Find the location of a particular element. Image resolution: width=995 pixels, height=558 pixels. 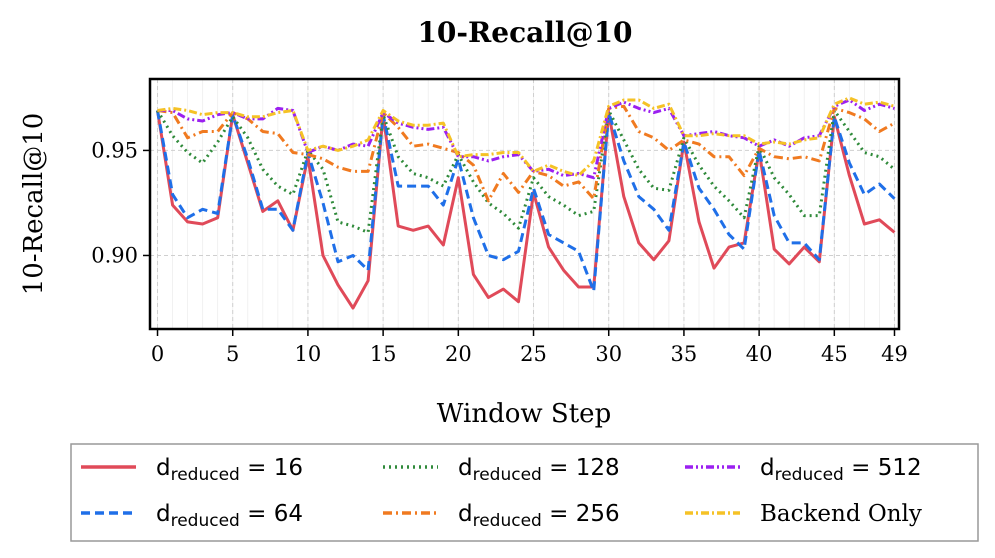

x-tick-label: 10 is located at coordinates (308, 354).